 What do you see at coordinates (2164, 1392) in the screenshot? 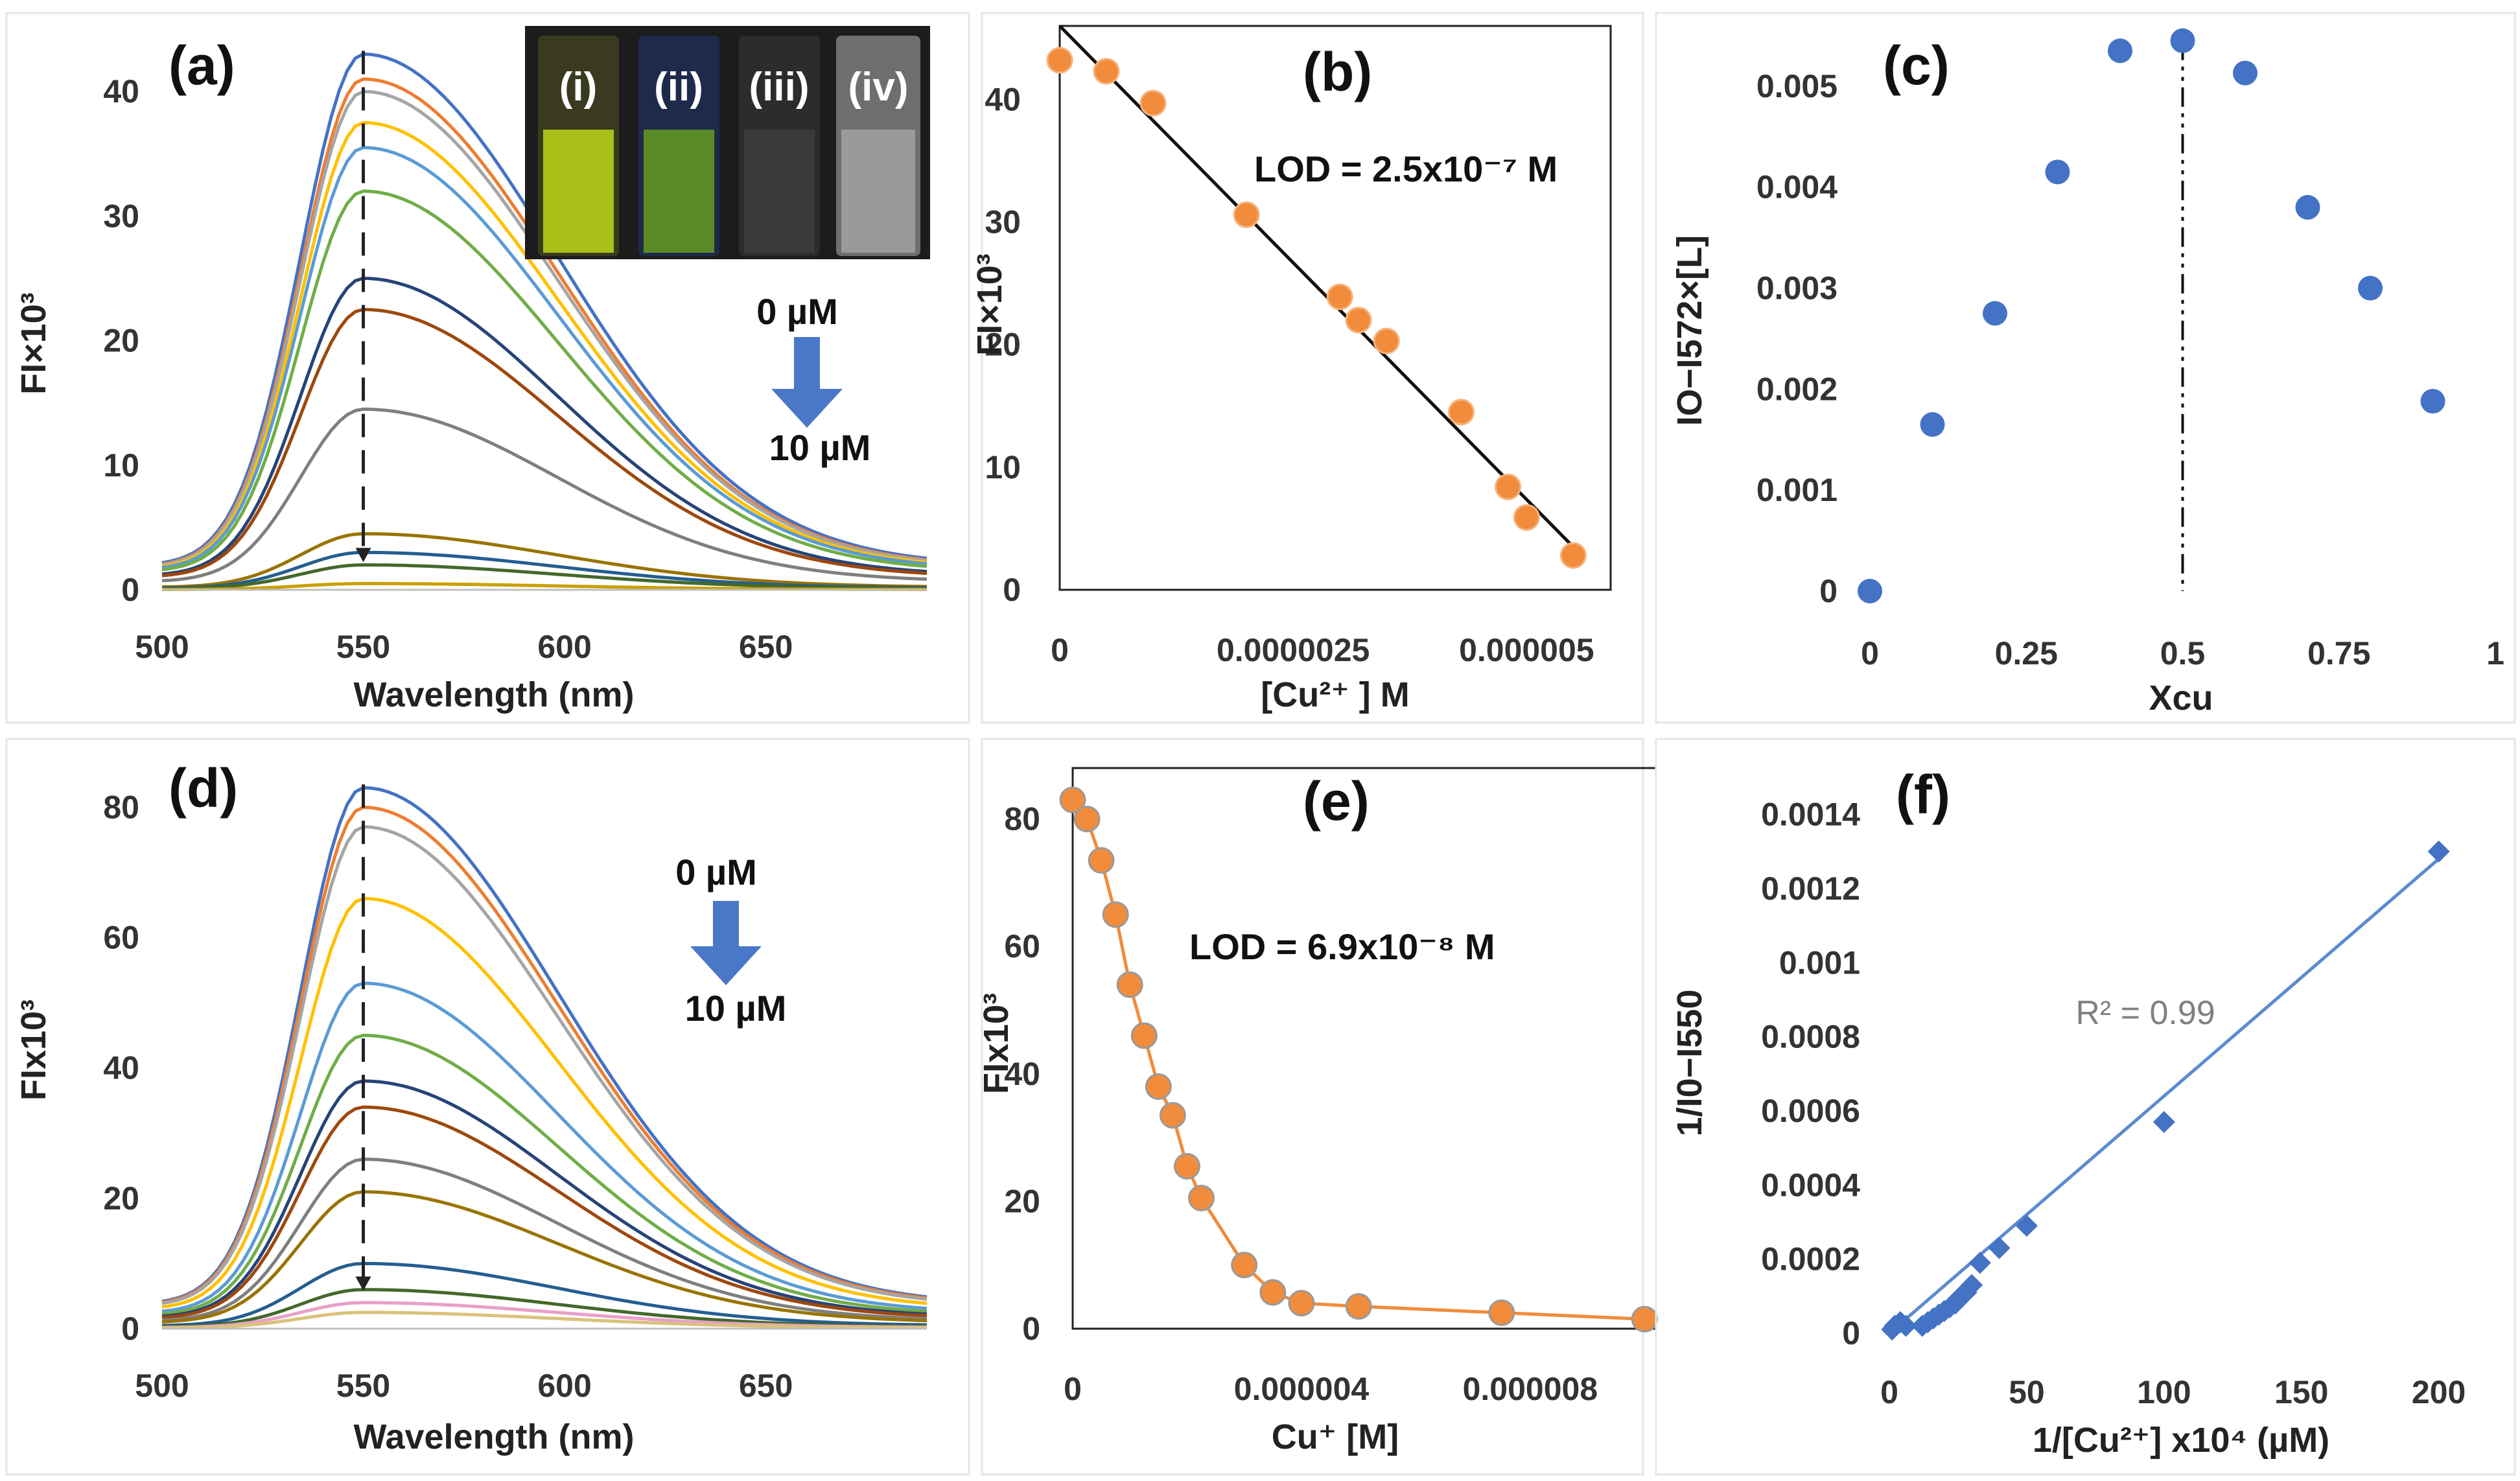
I see `f-x-tick: 100` at bounding box center [2164, 1392].